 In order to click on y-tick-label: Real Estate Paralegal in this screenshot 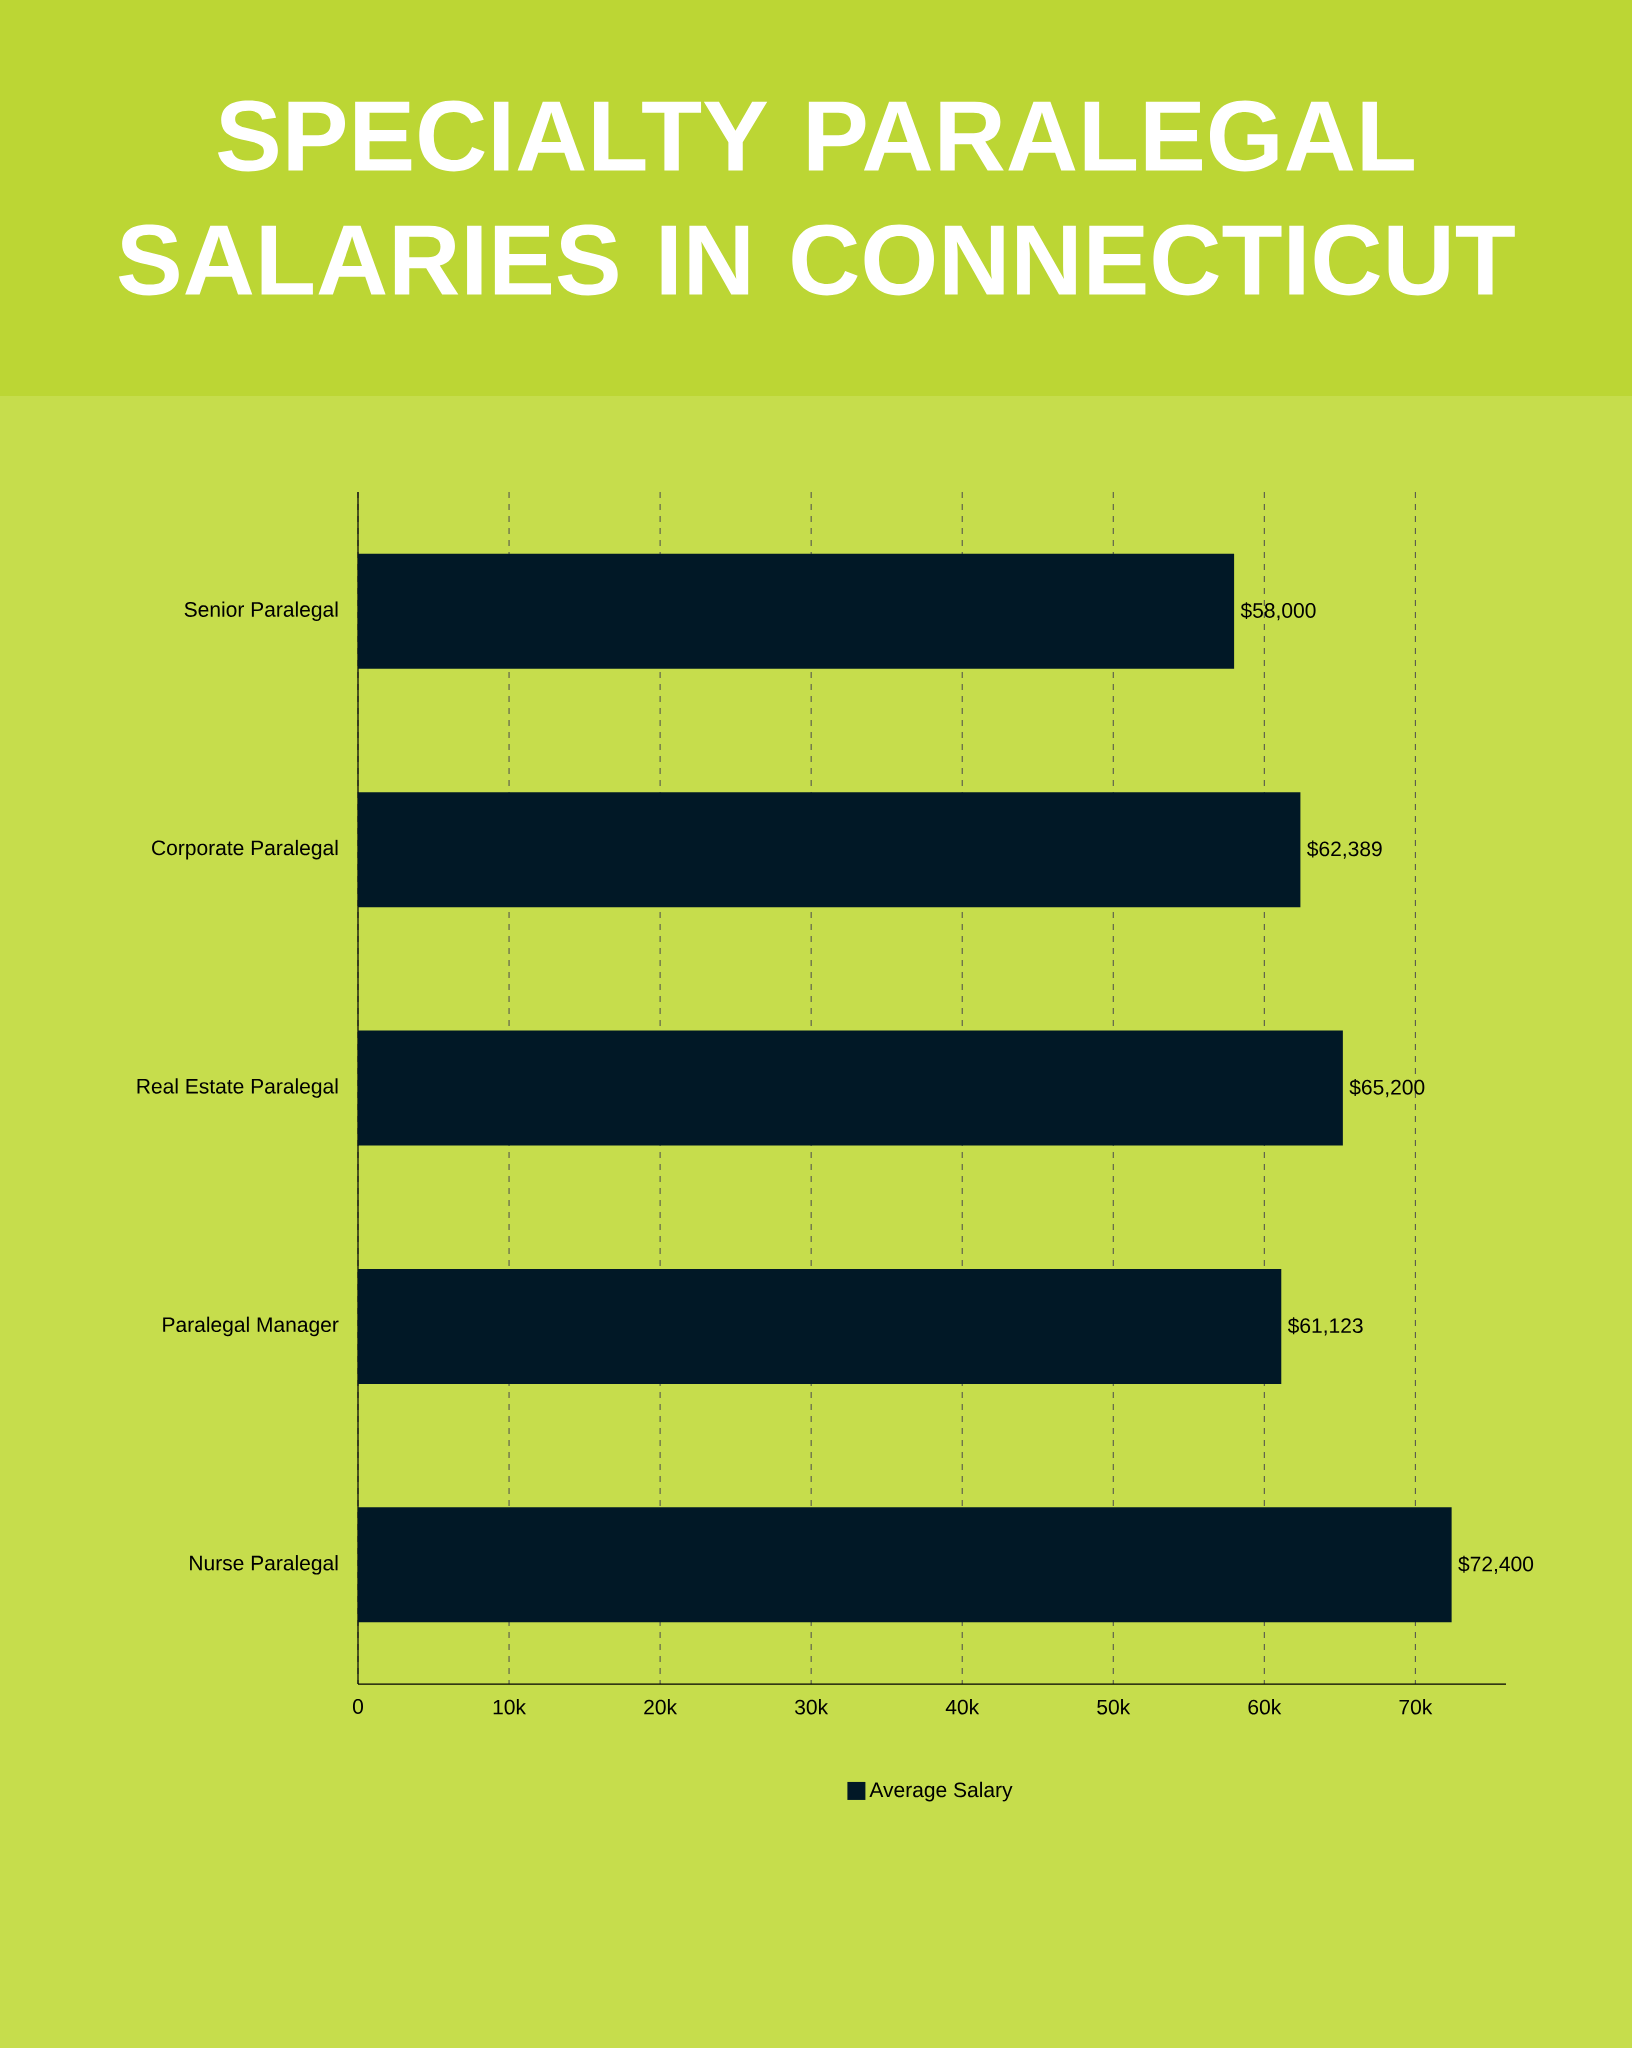, I will do `click(237, 1088)`.